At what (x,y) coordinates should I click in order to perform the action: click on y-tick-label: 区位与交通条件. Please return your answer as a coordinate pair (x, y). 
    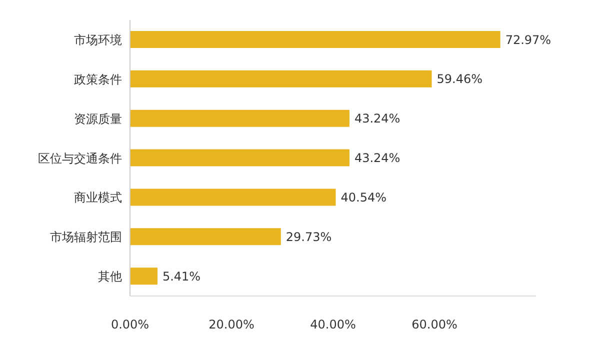
    Looking at the image, I should click on (80, 158).